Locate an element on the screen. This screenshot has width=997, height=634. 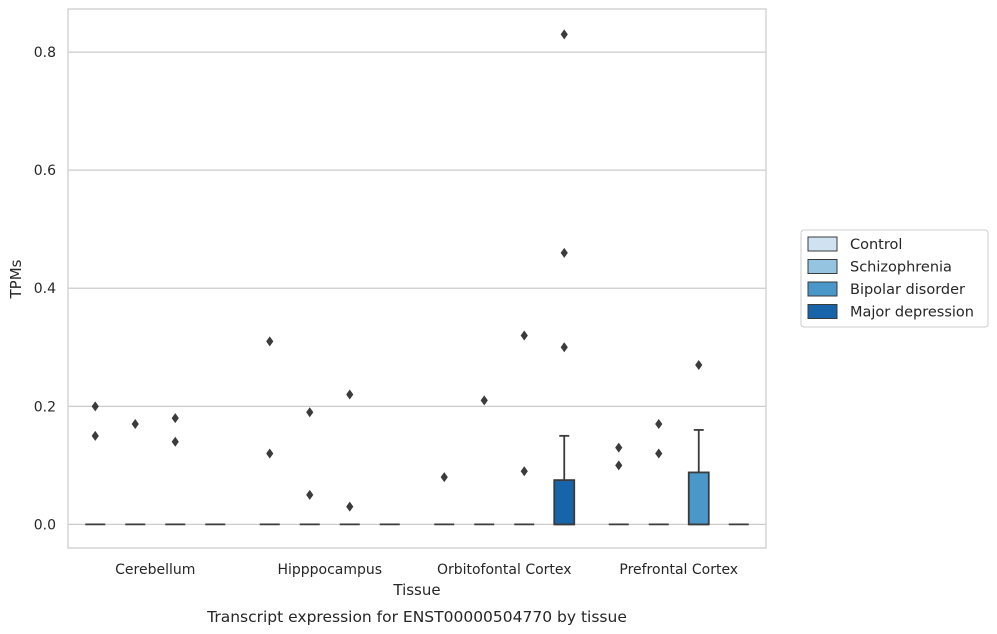
legend-frame is located at coordinates (894, 278).